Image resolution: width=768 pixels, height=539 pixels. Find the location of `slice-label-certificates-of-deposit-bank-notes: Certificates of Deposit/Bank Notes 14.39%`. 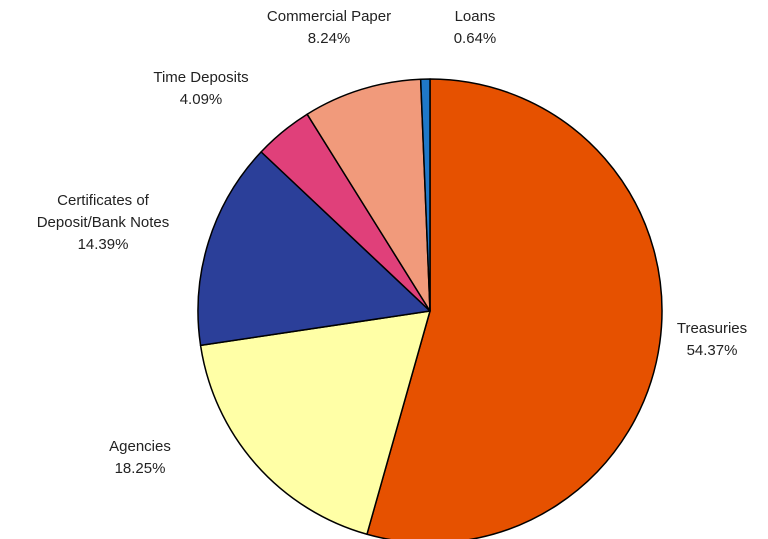

slice-label-certificates-of-deposit-bank-notes: Certificates of Deposit/Bank Notes 14.39% is located at coordinates (103, 222).